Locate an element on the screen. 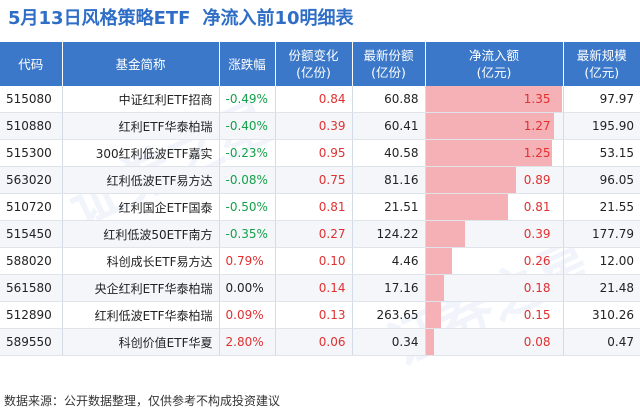 This screenshot has height=410, width=640. column-header-change: 涨跌幅 is located at coordinates (247, 64).